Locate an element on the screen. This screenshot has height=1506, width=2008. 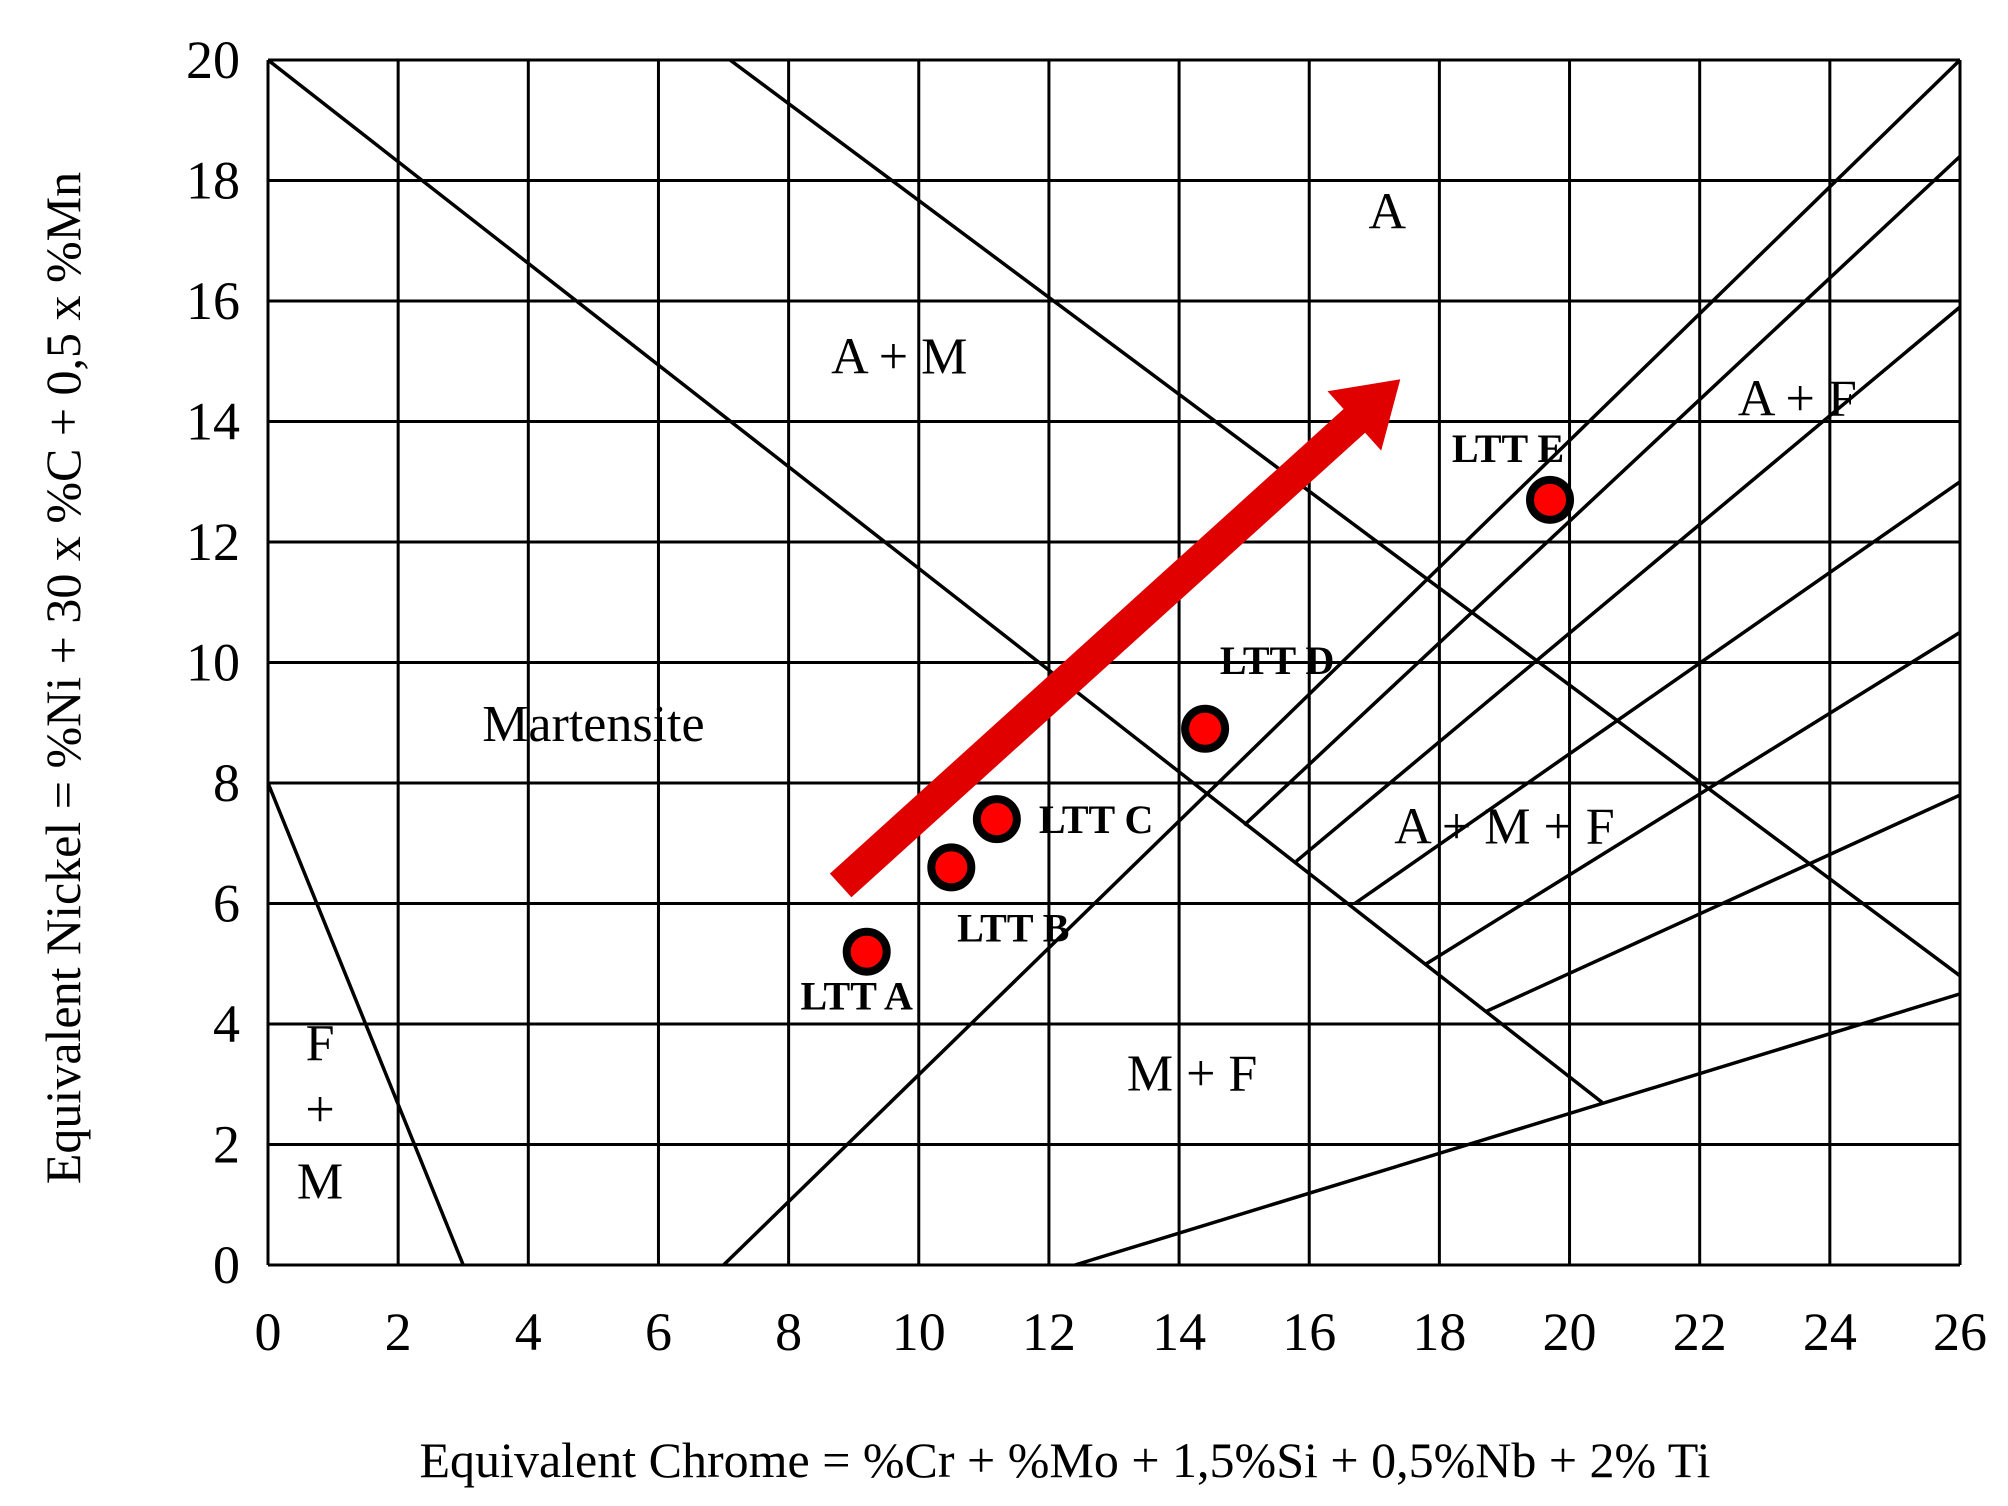
trend-arrow is located at coordinates (1115, 638).